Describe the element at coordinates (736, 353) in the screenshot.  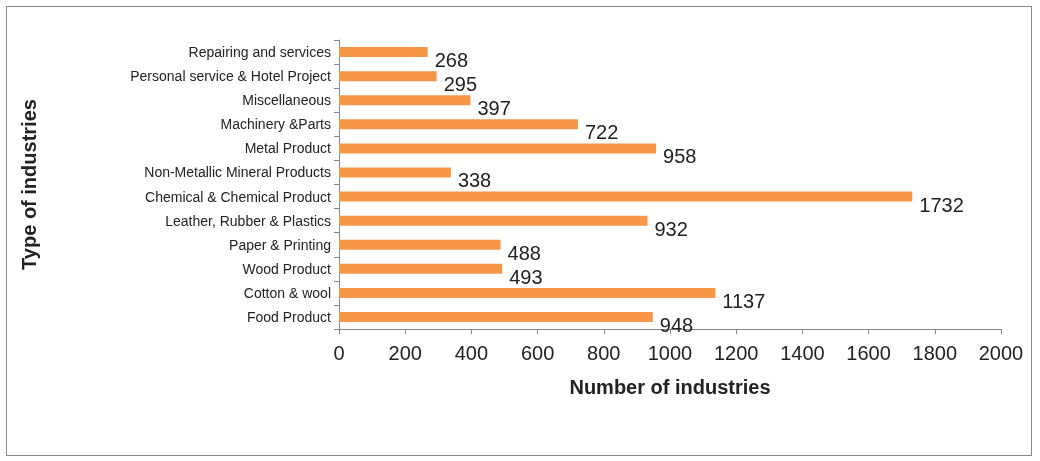
I see `x-tick-label: 1200` at that location.